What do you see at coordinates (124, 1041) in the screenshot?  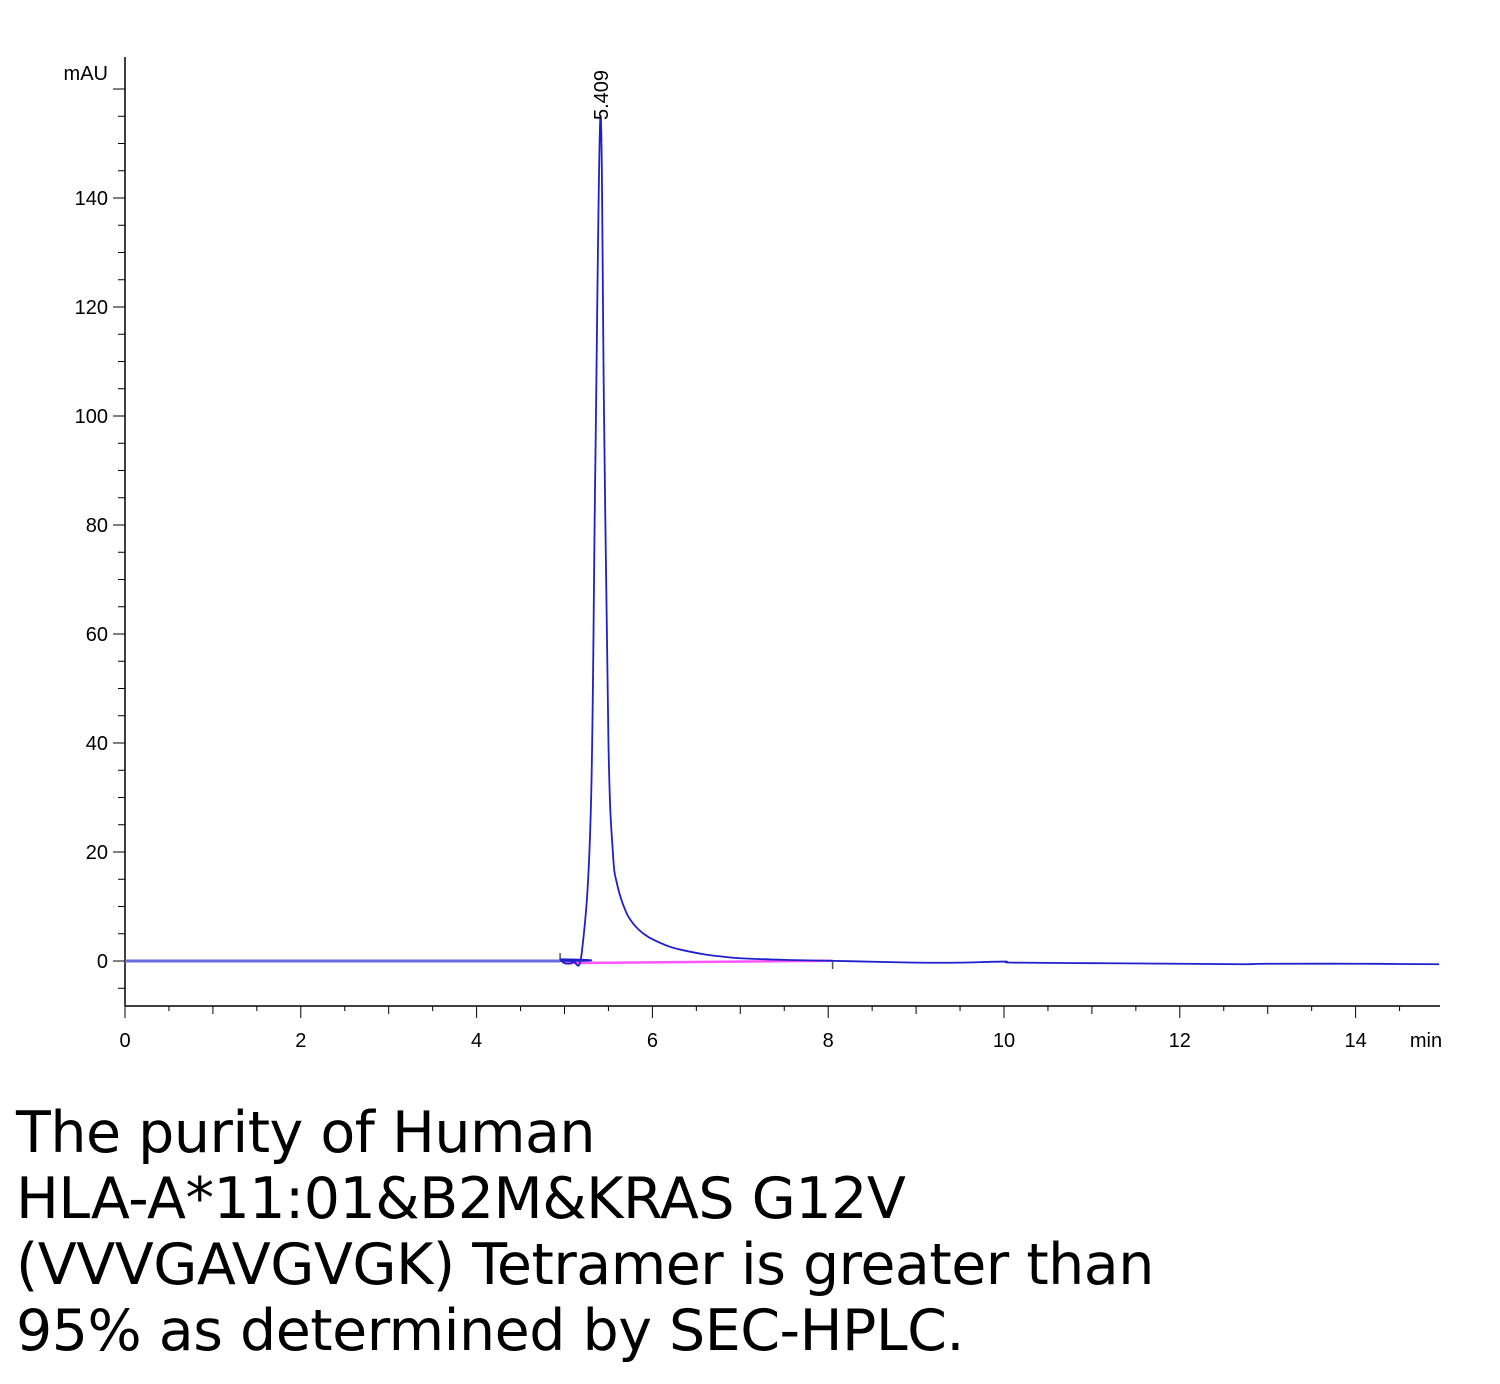 I see `x-tick-label: 0` at bounding box center [124, 1041].